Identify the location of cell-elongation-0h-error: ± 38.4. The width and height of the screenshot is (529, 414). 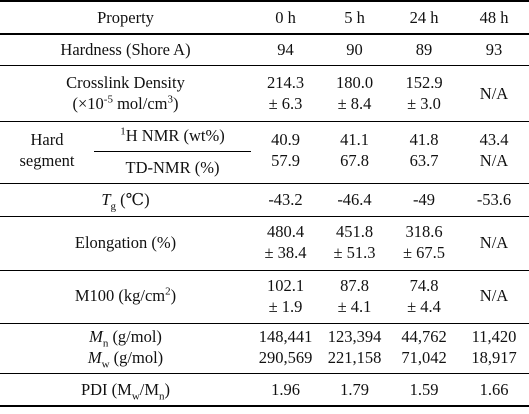
(285, 252).